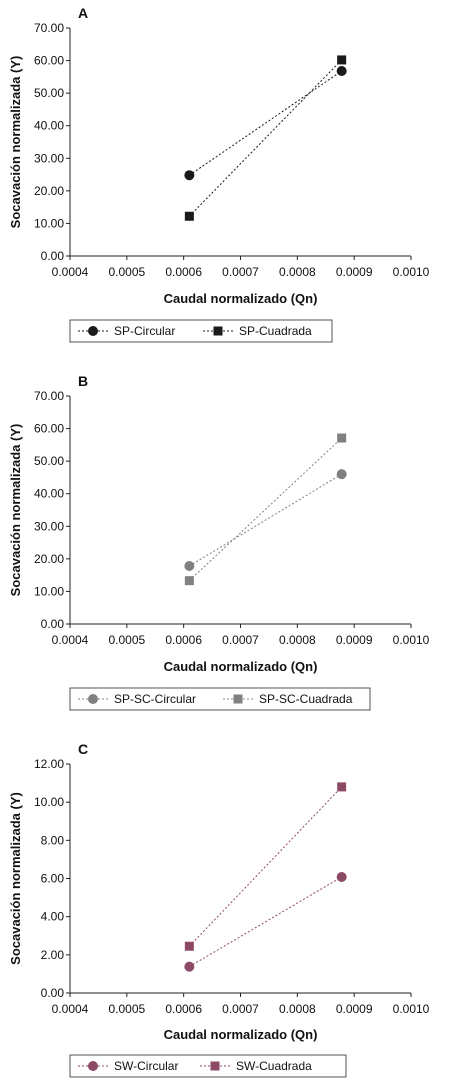 This screenshot has height=1087, width=456. I want to click on legend-label: SW-Circular, so click(146, 1066).